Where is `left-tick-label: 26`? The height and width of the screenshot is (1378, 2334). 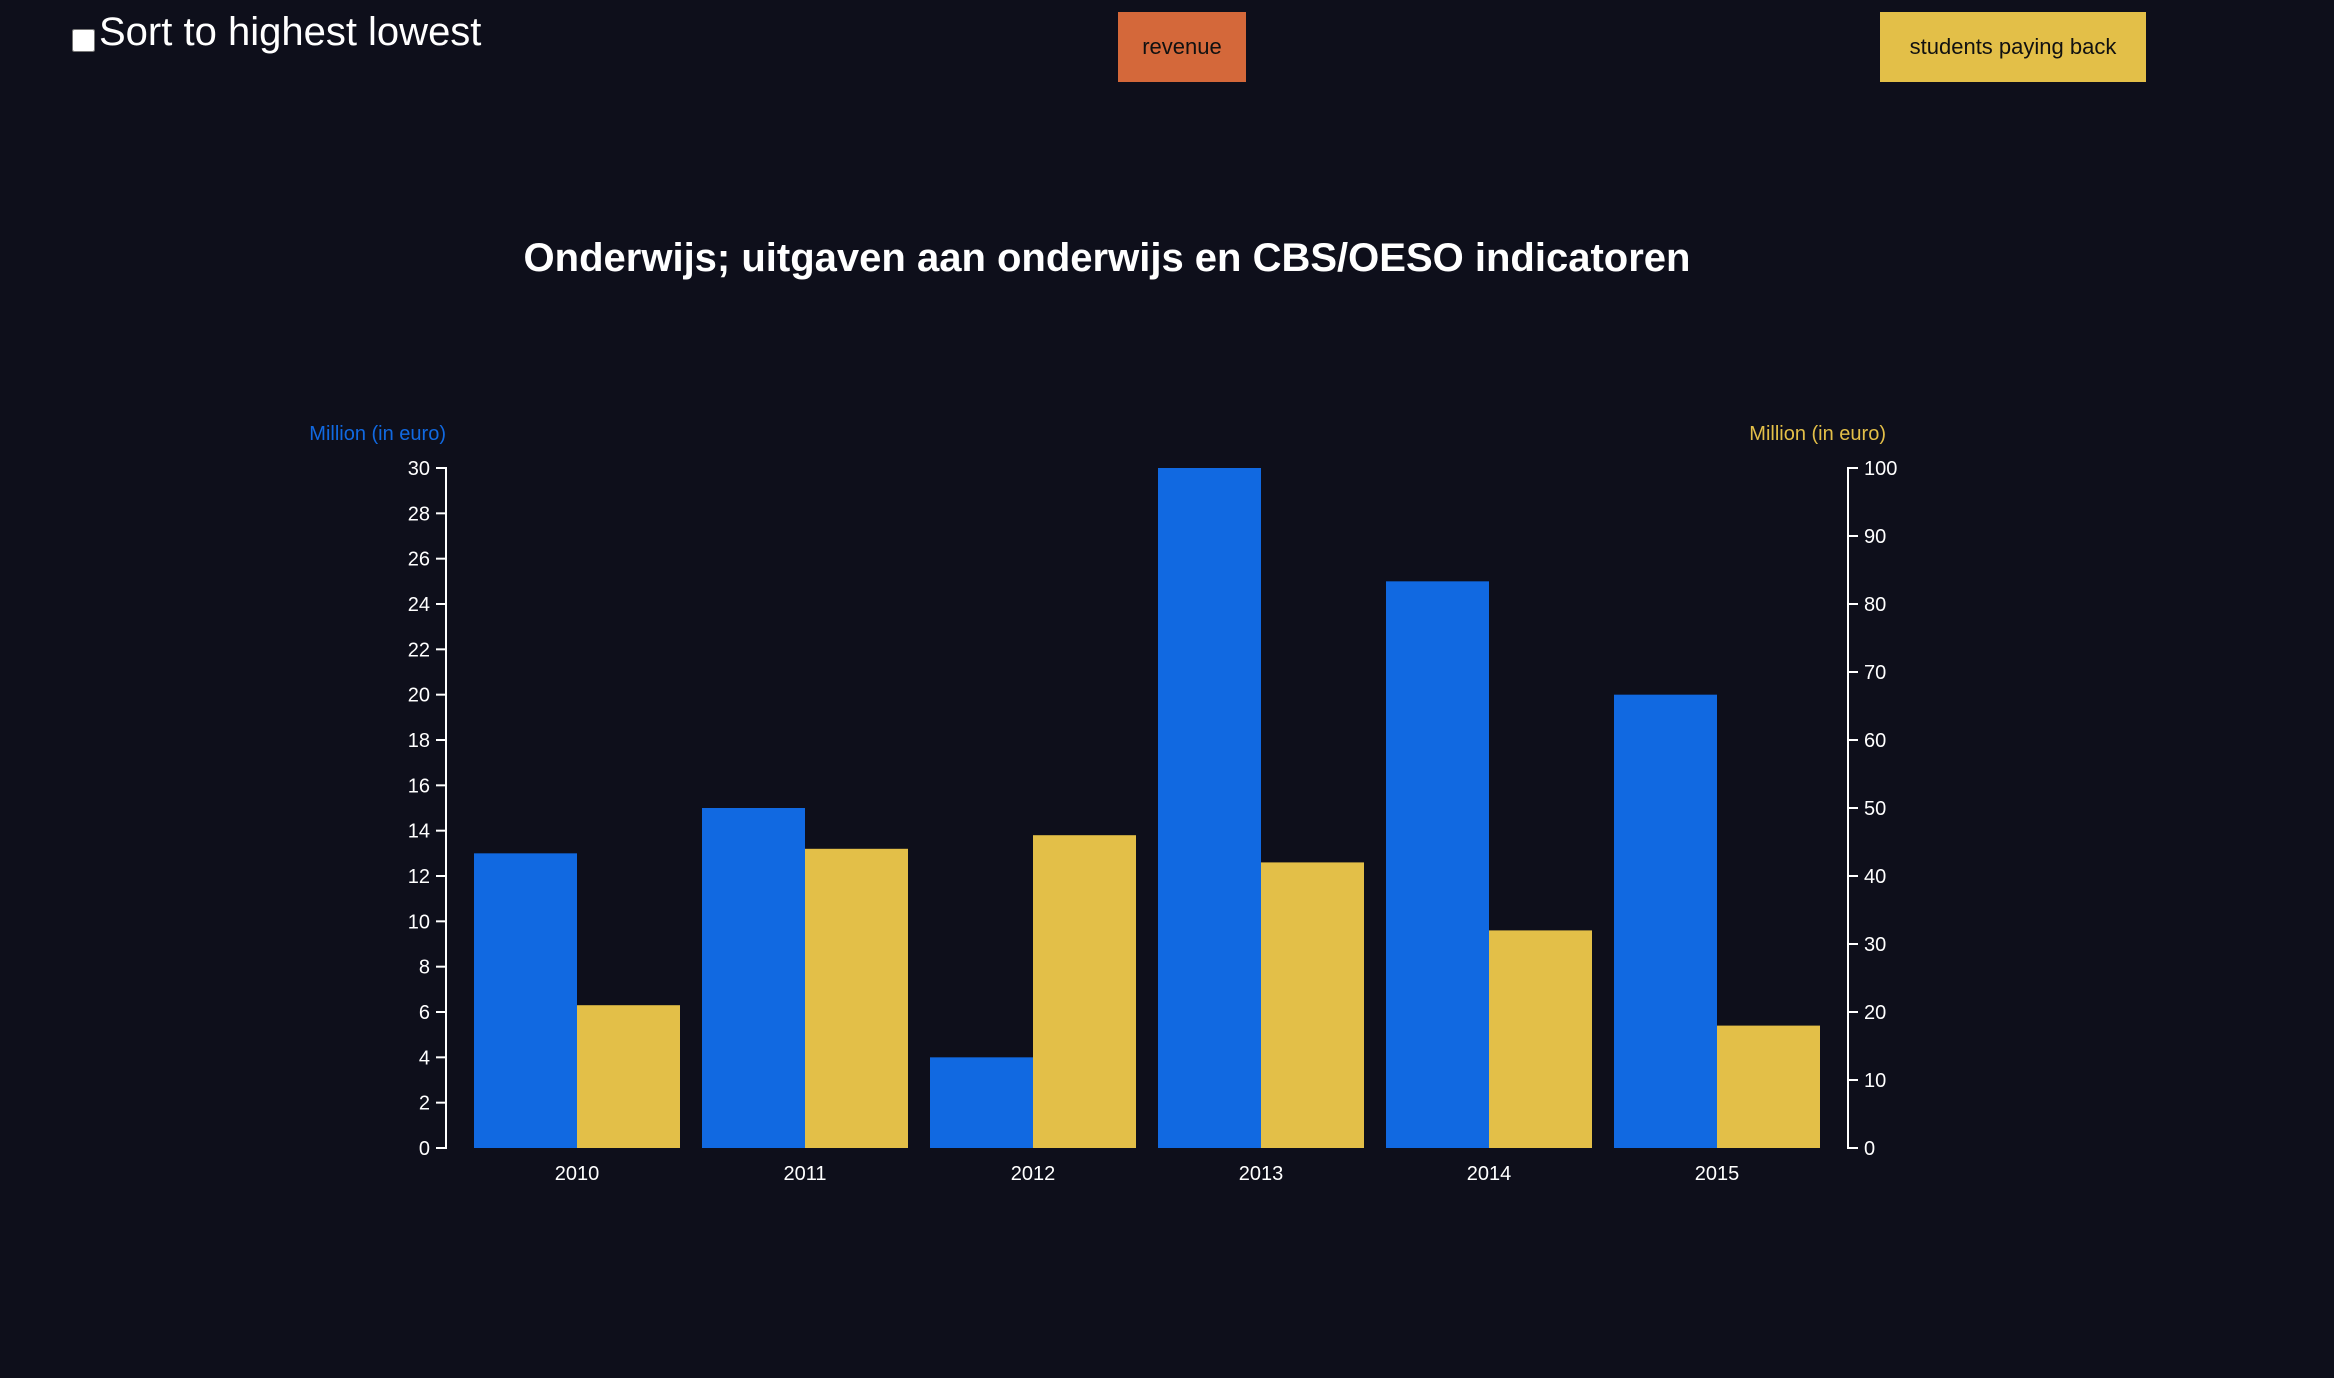 left-tick-label: 26 is located at coordinates (419, 560).